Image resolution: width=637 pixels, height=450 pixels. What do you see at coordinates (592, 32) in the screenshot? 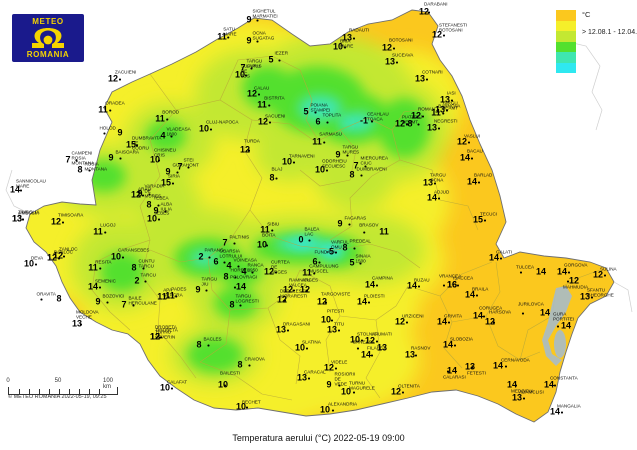
I see `legend-label-0: > 12.0` at bounding box center [592, 32].